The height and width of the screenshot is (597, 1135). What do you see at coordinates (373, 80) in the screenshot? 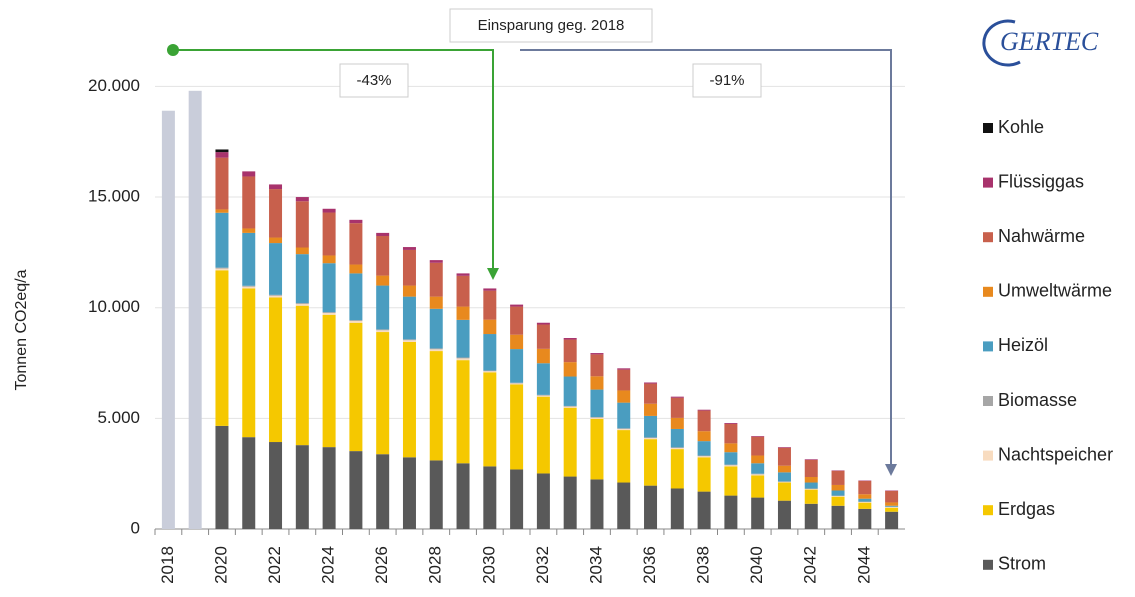
I see `annotation: -43%` at bounding box center [373, 80].